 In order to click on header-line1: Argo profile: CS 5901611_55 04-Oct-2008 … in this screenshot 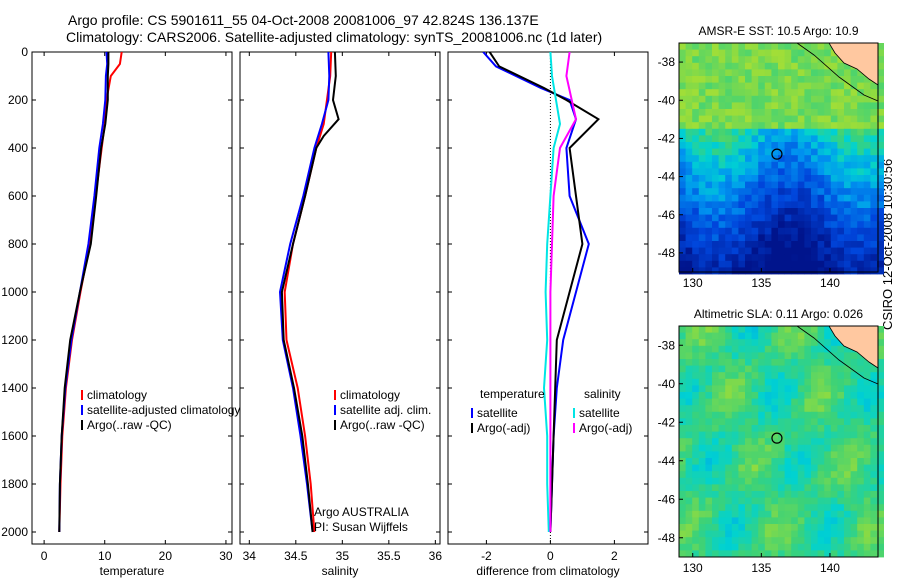, I will do `click(303, 20)`.